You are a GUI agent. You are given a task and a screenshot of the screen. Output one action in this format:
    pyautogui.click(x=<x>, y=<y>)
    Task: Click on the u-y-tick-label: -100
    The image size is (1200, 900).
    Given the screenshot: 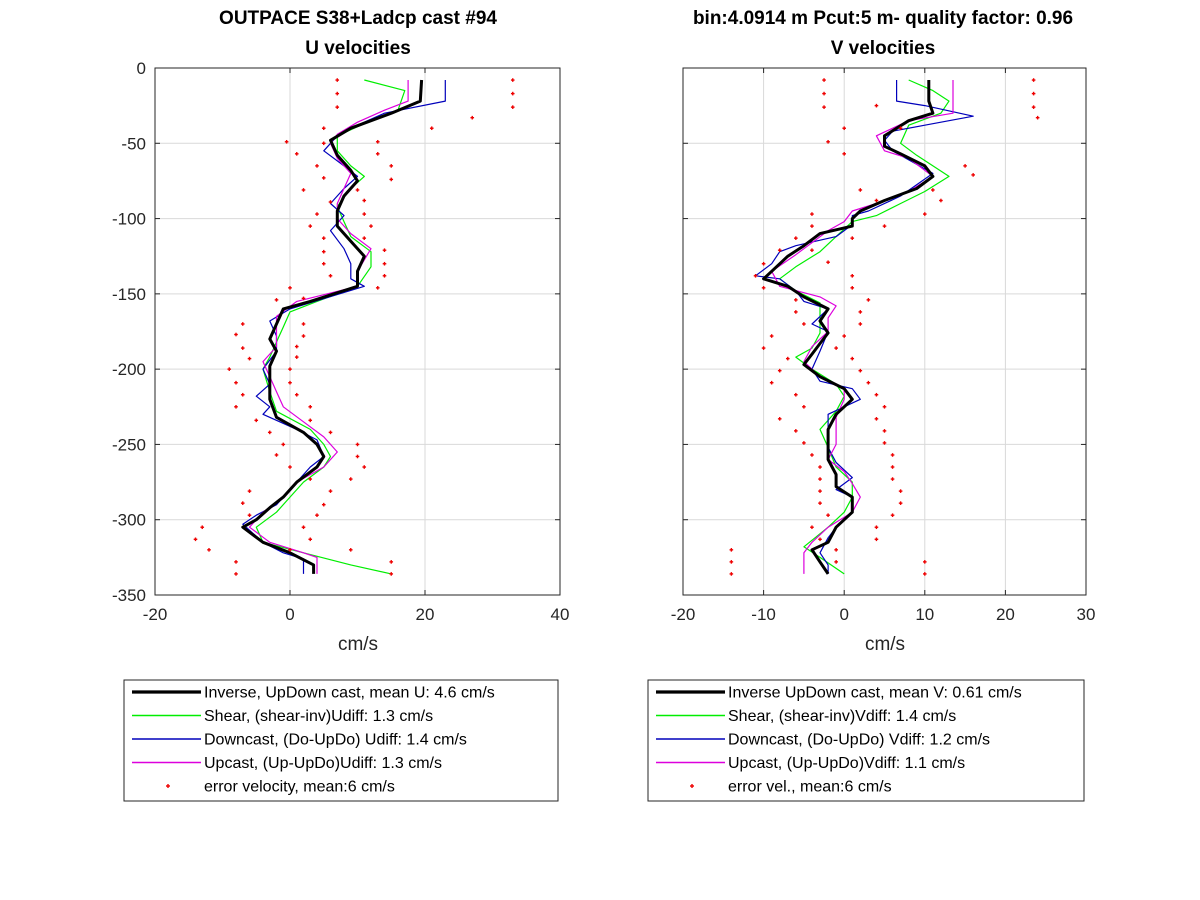 What is the action you would take?
    pyautogui.click(x=129, y=219)
    